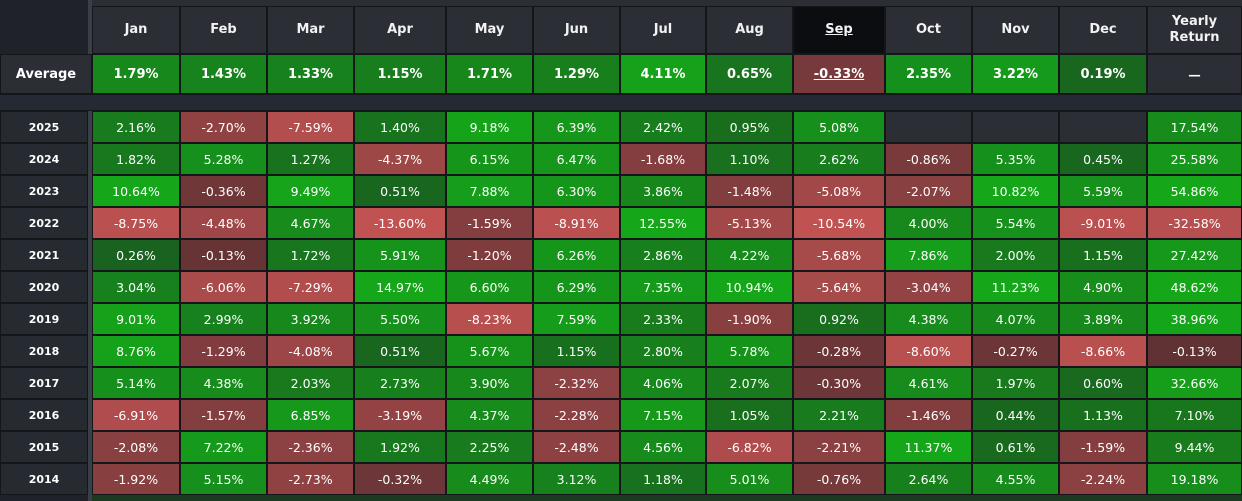  What do you see at coordinates (749, 319) in the screenshot?
I see `return-cell-2019-aug-text: -1.90%` at bounding box center [749, 319].